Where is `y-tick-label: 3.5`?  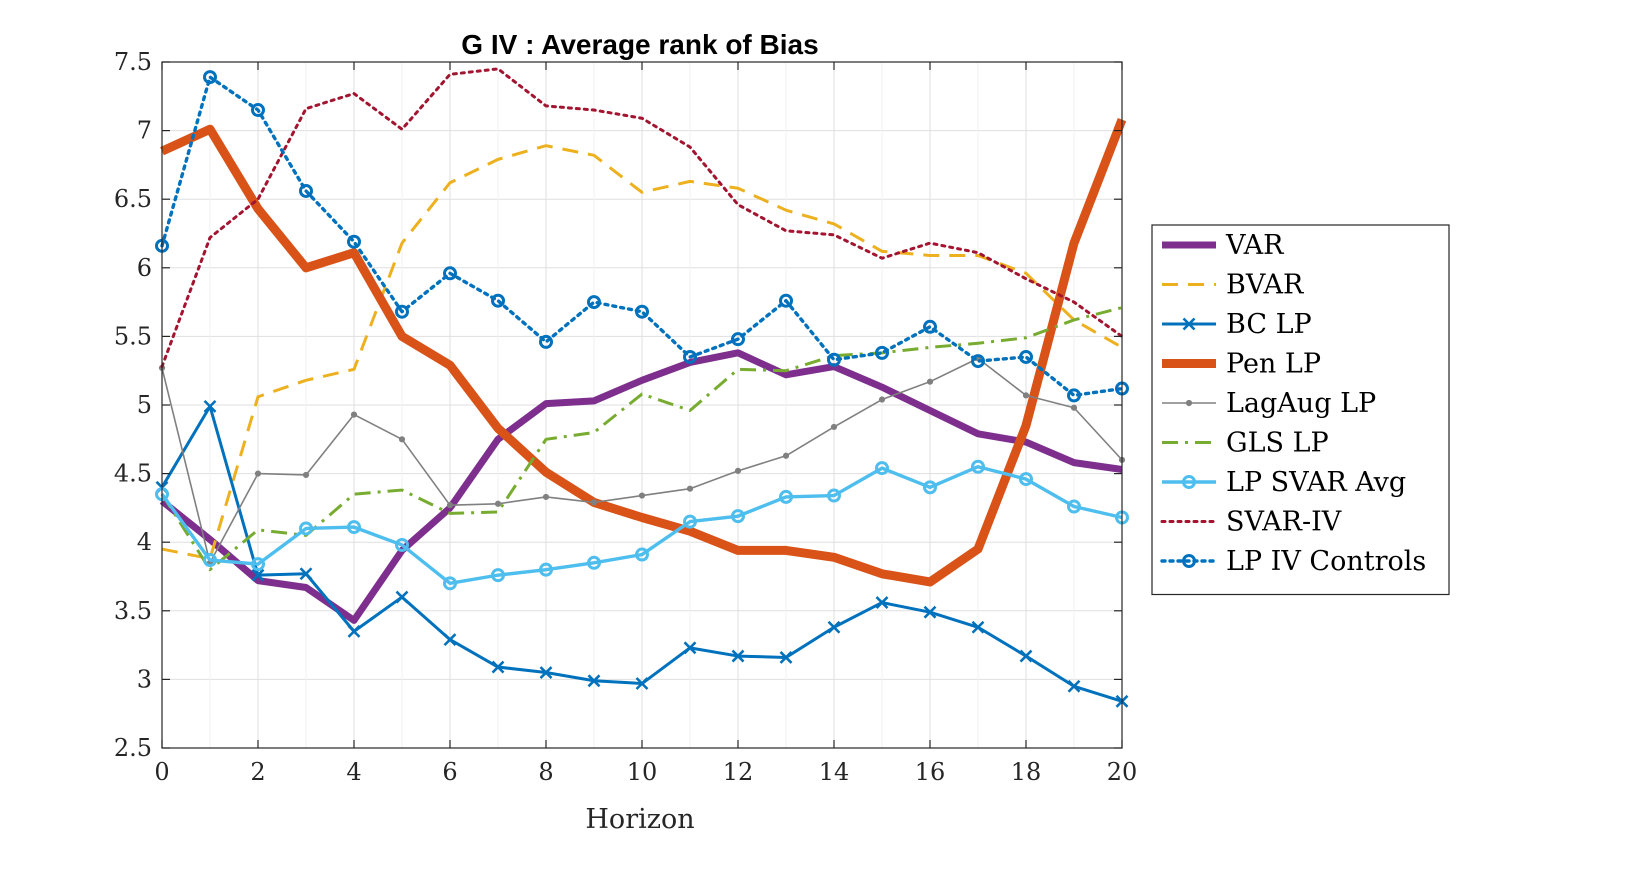
y-tick-label: 3.5 is located at coordinates (133, 611).